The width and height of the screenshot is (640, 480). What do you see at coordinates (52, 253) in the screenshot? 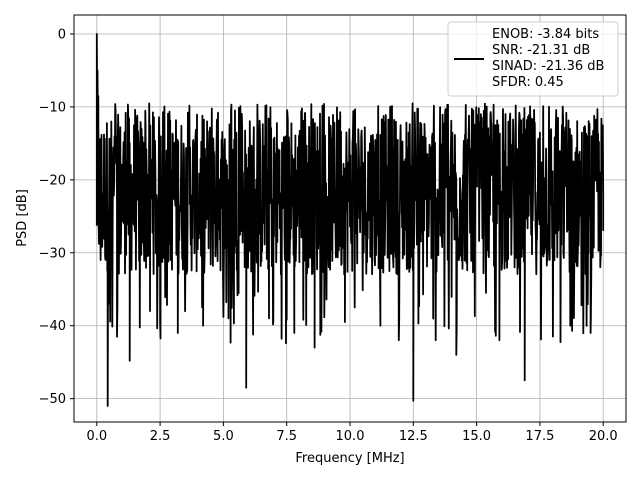
I see `y-tick-label: −30` at bounding box center [52, 253].